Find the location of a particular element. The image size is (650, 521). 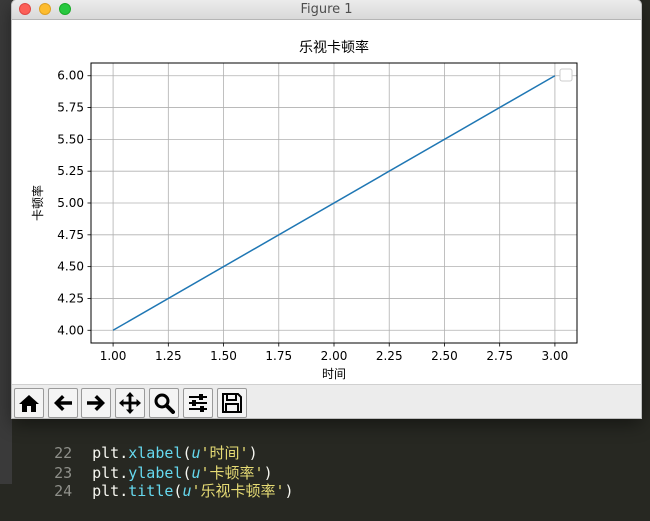

back-button is located at coordinates (63, 403).